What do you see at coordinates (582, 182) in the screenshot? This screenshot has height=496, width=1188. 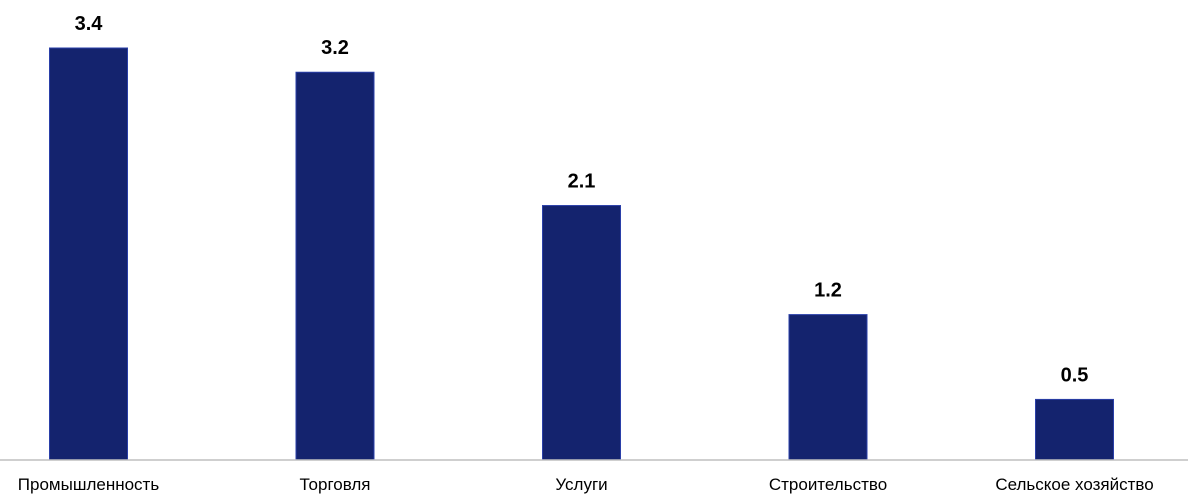 I see `value-label-3: 2.1` at bounding box center [582, 182].